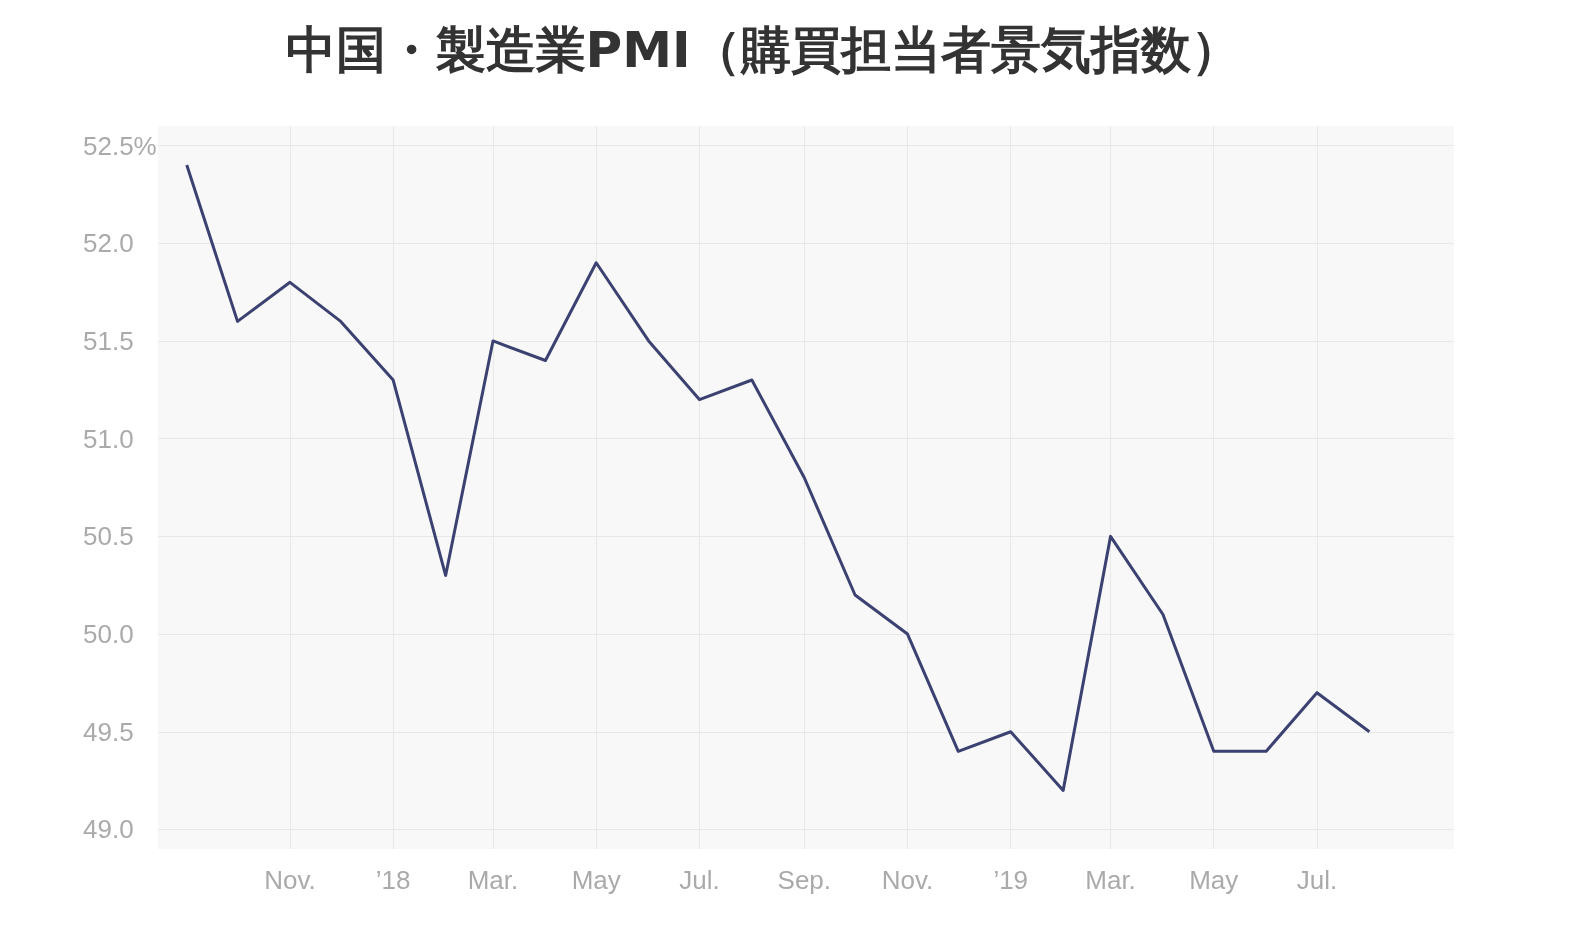 The height and width of the screenshot is (932, 1572). Describe the element at coordinates (393, 880) in the screenshot. I see `x-tick-label: ’18` at that location.